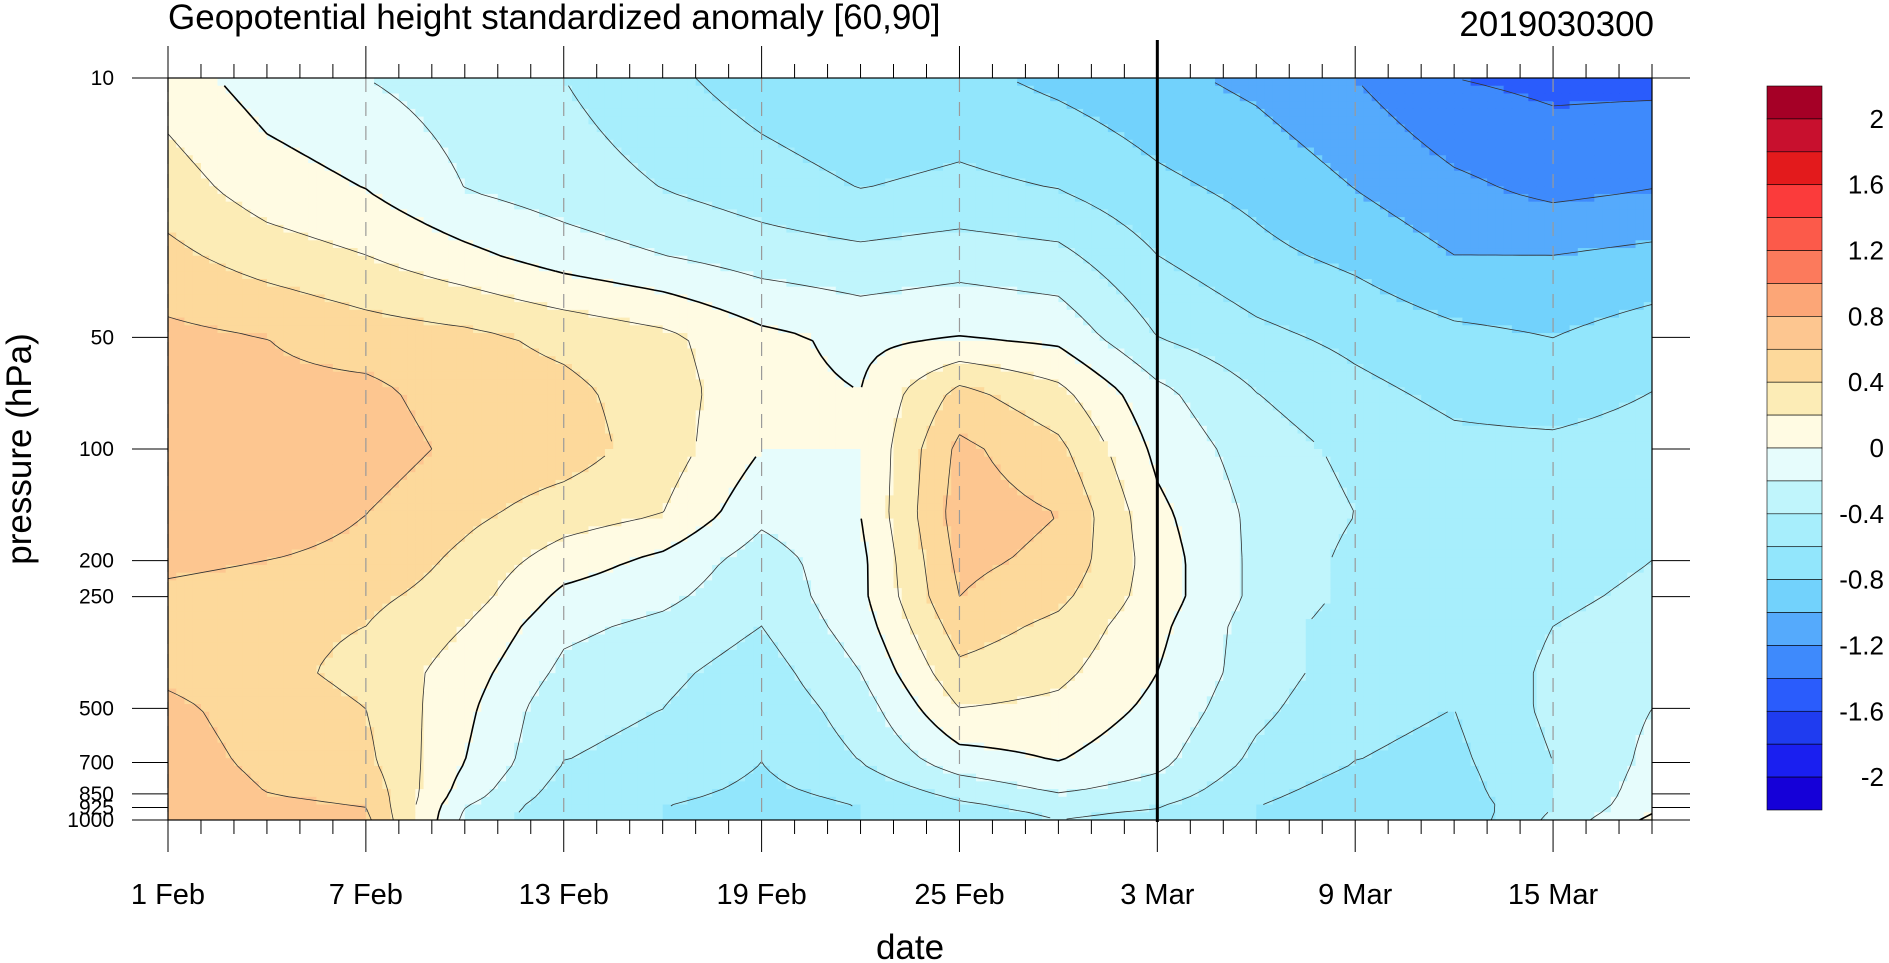  What do you see at coordinates (96, 561) in the screenshot?
I see `y-tick-label: 200` at bounding box center [96, 561].